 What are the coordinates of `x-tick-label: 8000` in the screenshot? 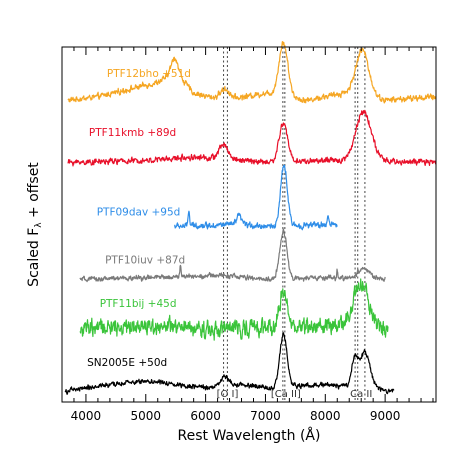 It's located at (325, 416).